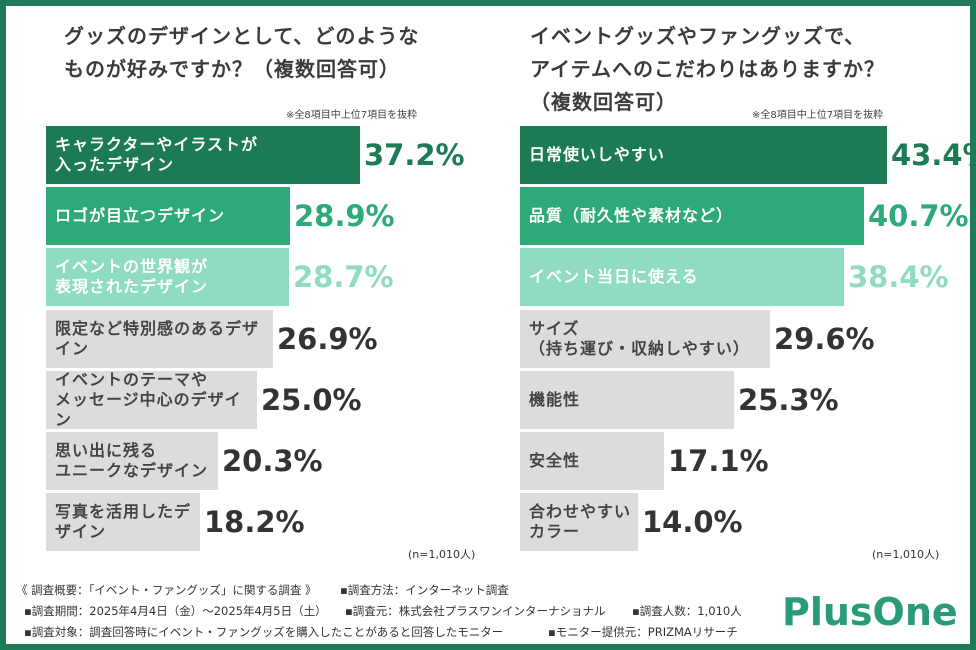  I want to click on value-label-2: 40.7%, so click(918, 216).